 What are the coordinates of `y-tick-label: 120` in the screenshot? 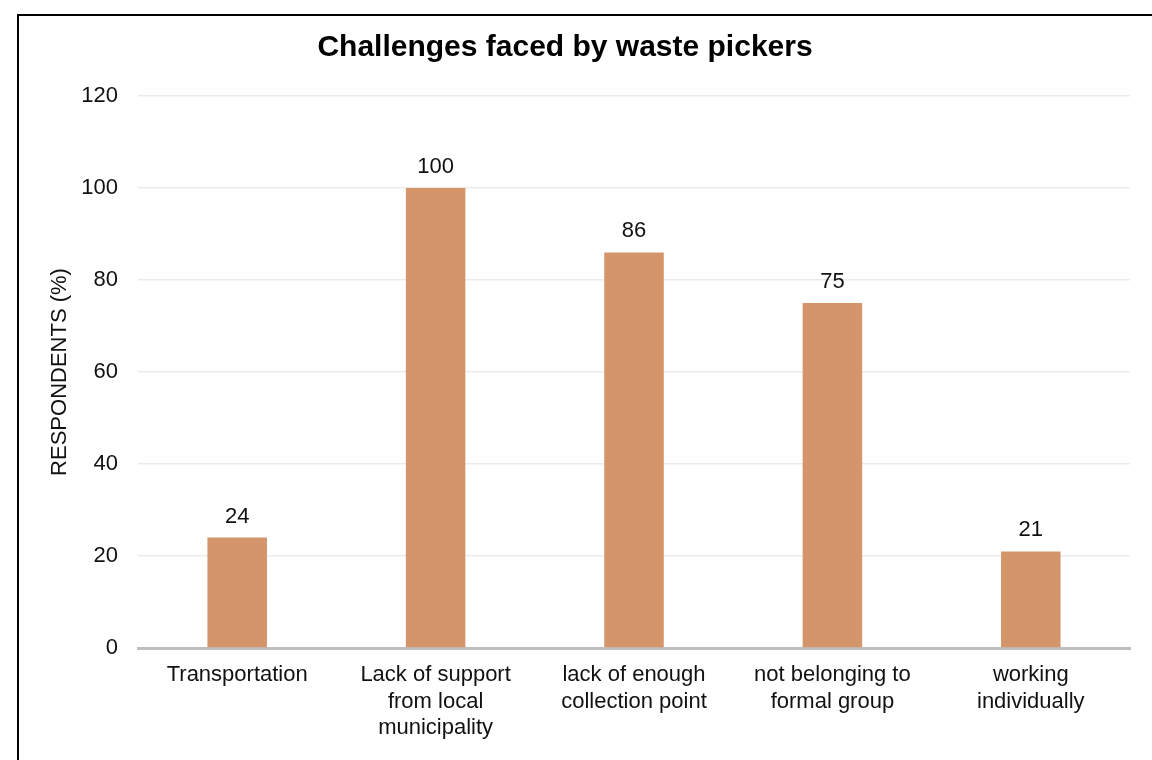 It's located at (99, 95).